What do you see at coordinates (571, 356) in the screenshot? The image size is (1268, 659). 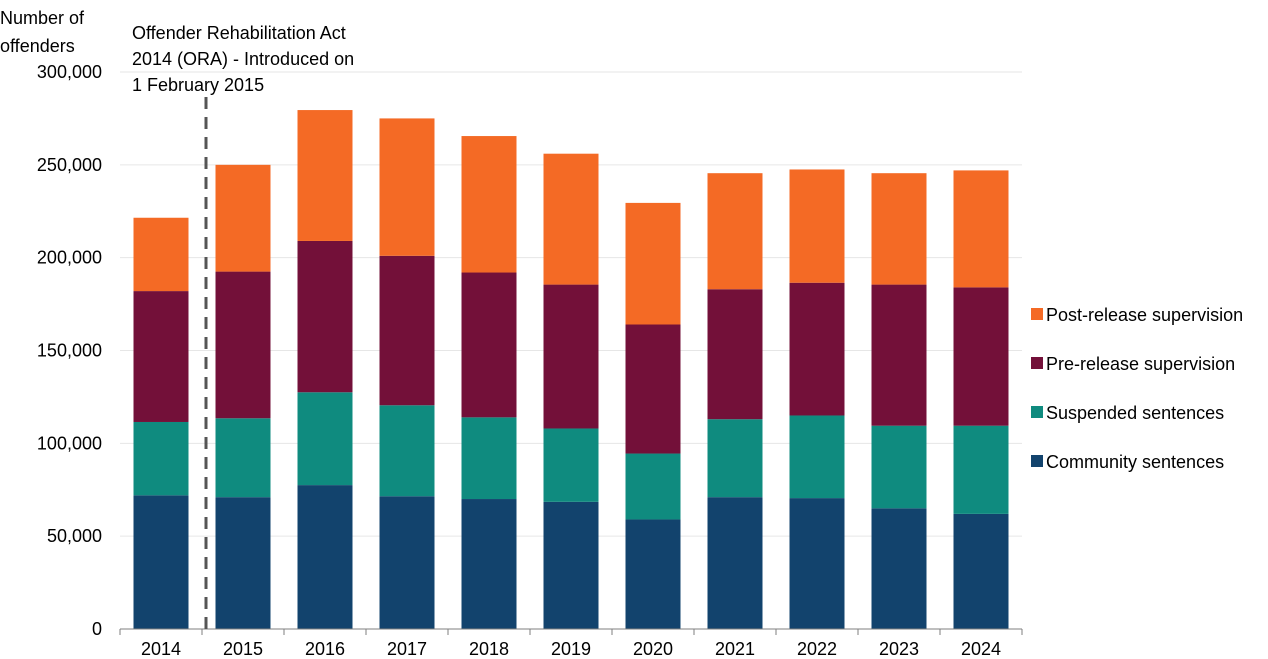 I see `bar-pre-release-supervision-2019` at bounding box center [571, 356].